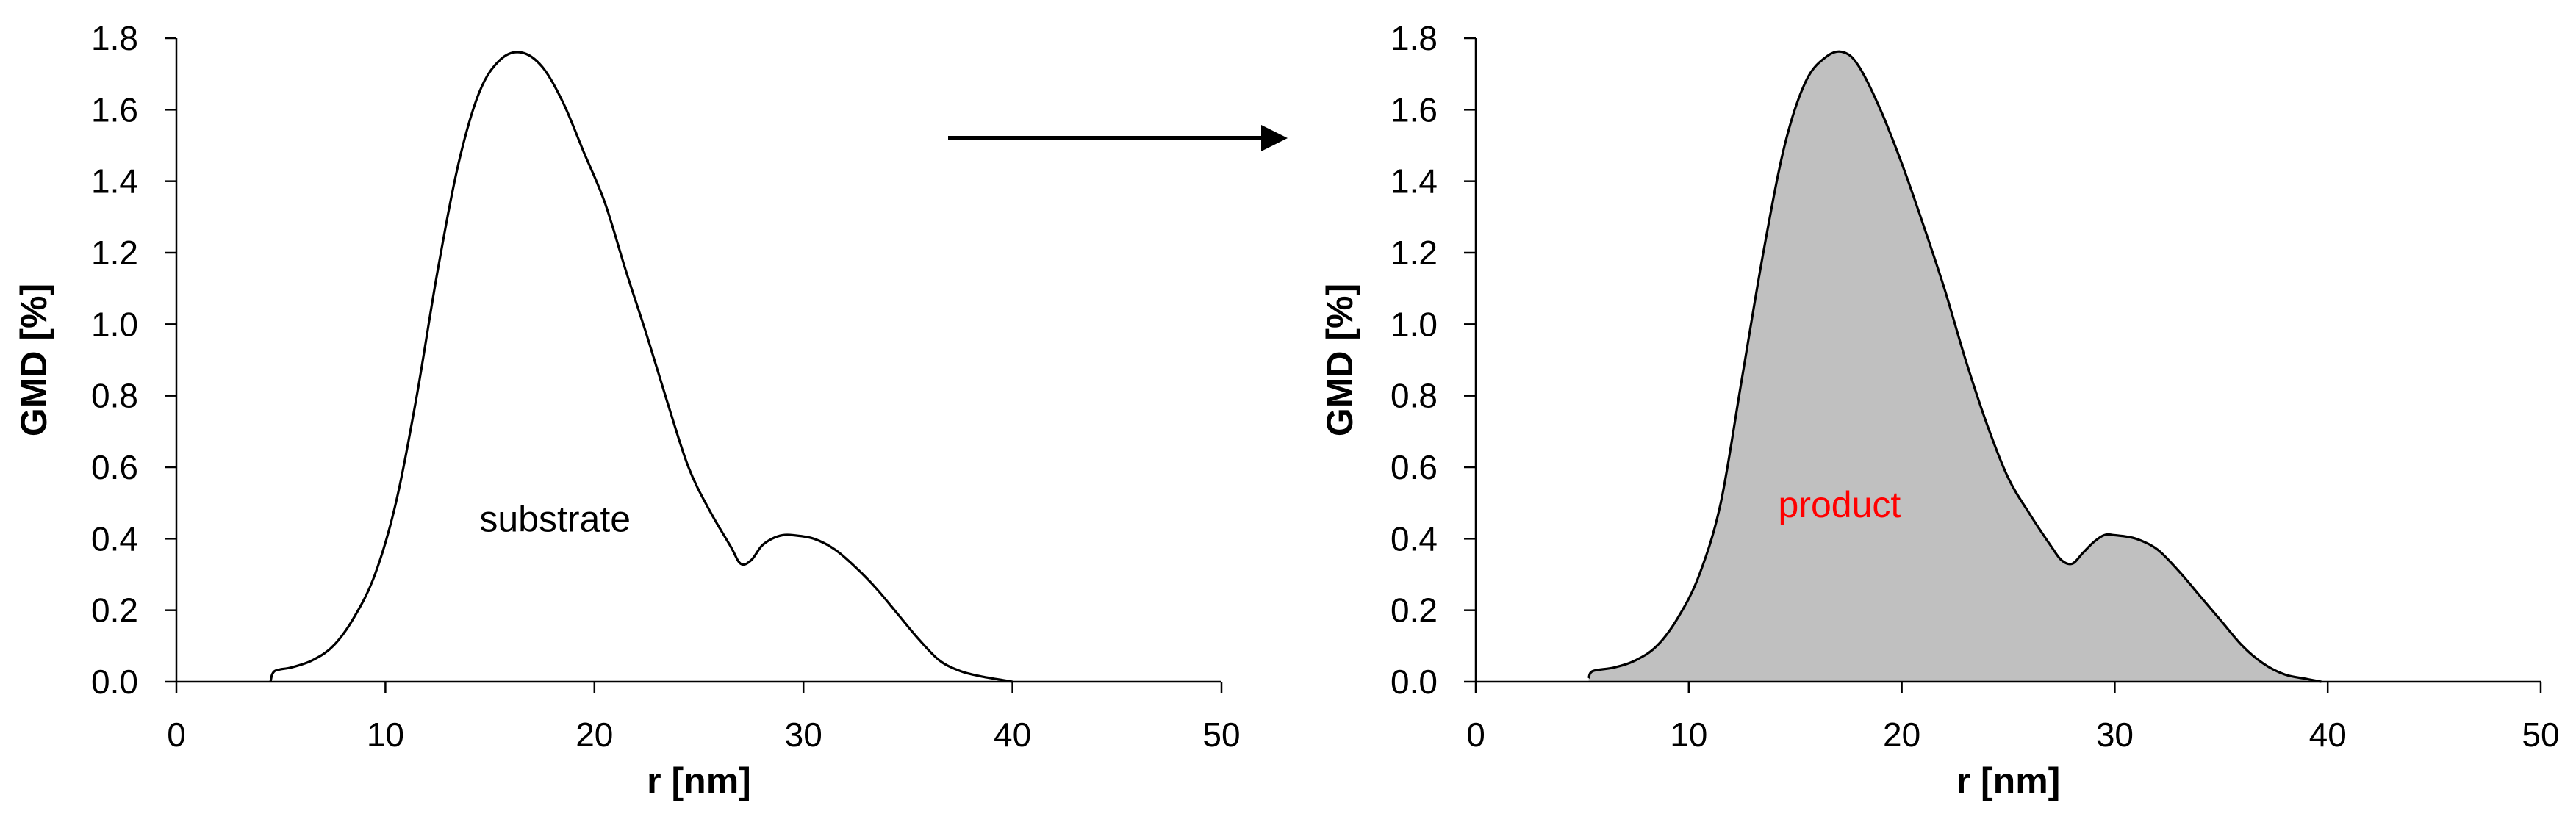 Image resolution: width=2576 pixels, height=825 pixels. I want to click on chart-annotation: substrate, so click(555, 520).